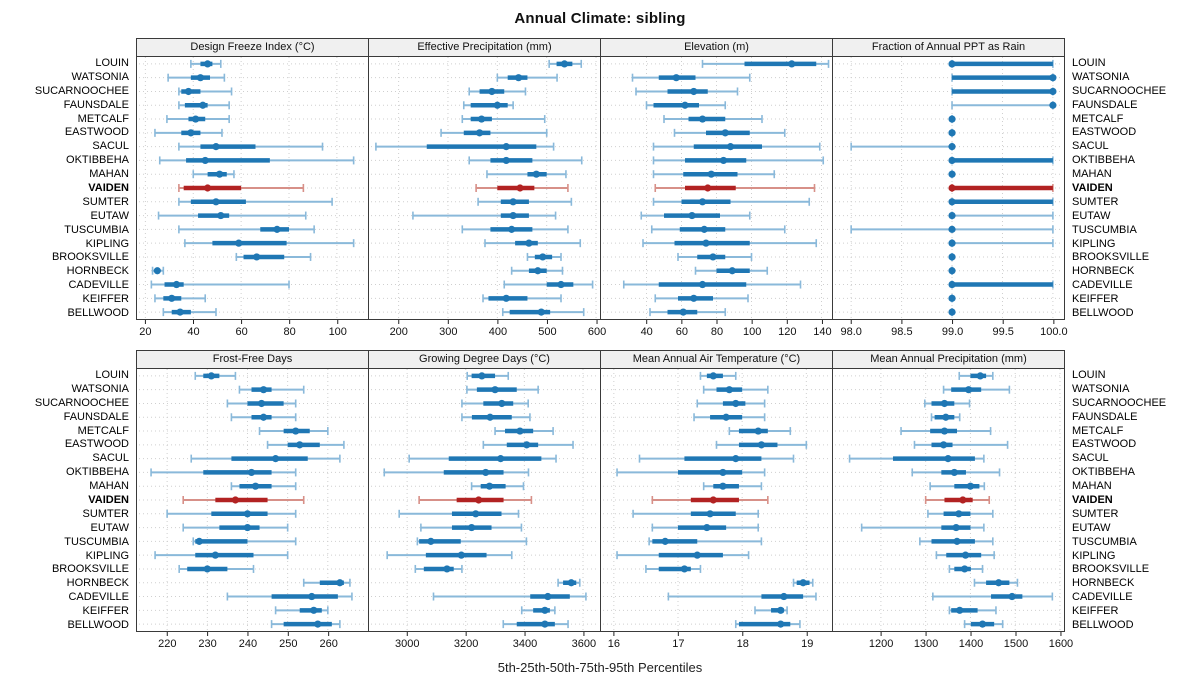  What do you see at coordinates (145, 332) in the screenshot?
I see `axis-tick-label: 20` at bounding box center [145, 332].